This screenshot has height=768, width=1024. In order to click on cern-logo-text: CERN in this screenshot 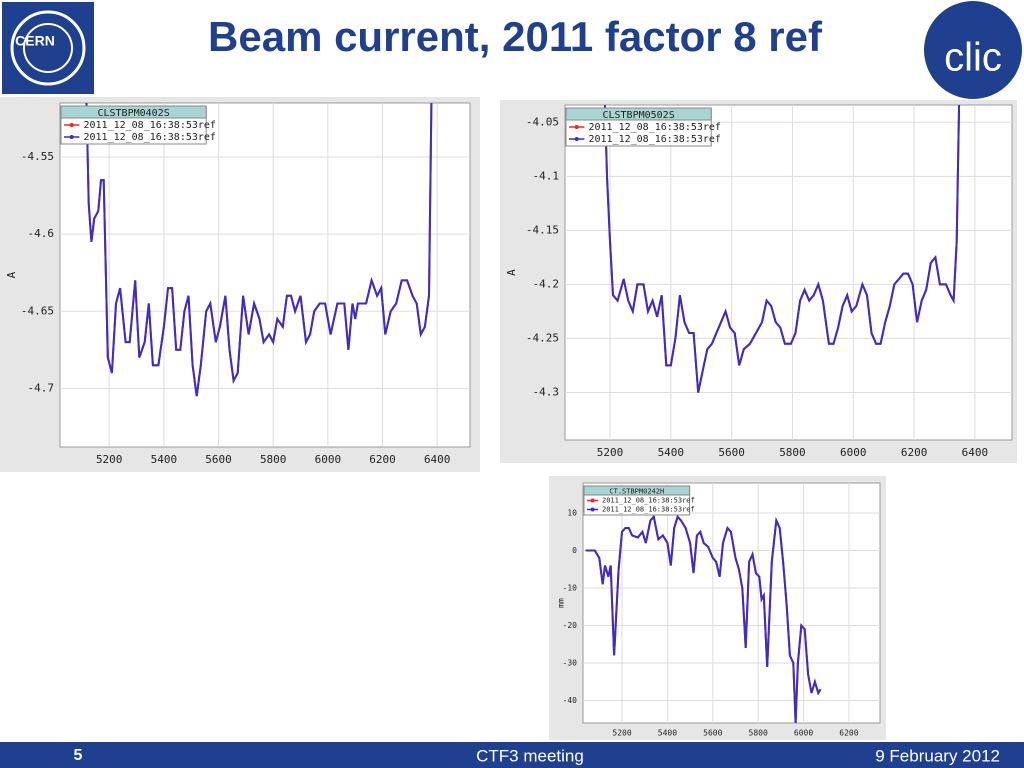, I will do `click(35, 41)`.